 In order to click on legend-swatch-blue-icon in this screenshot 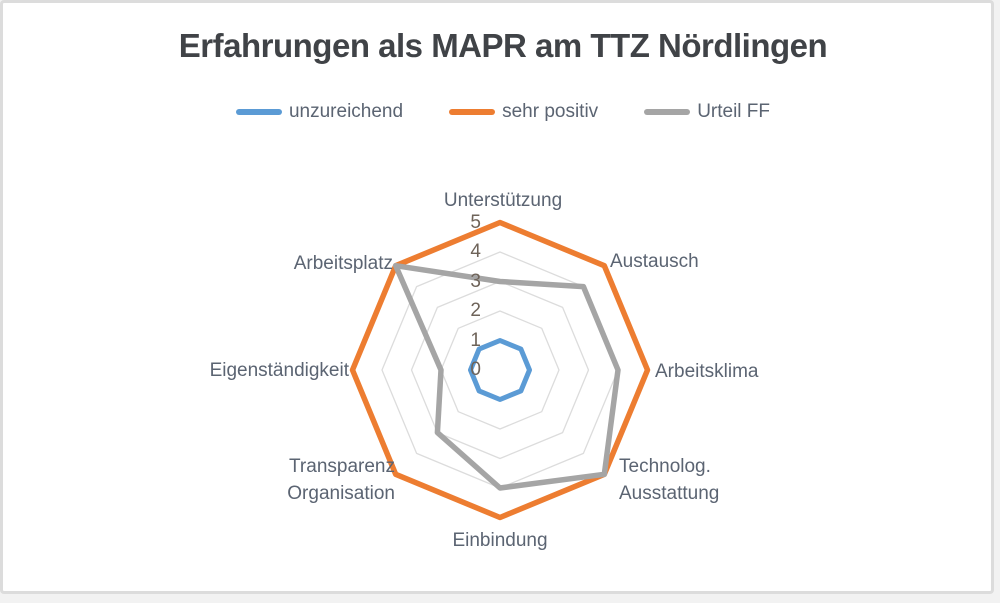, I will do `click(258, 112)`.